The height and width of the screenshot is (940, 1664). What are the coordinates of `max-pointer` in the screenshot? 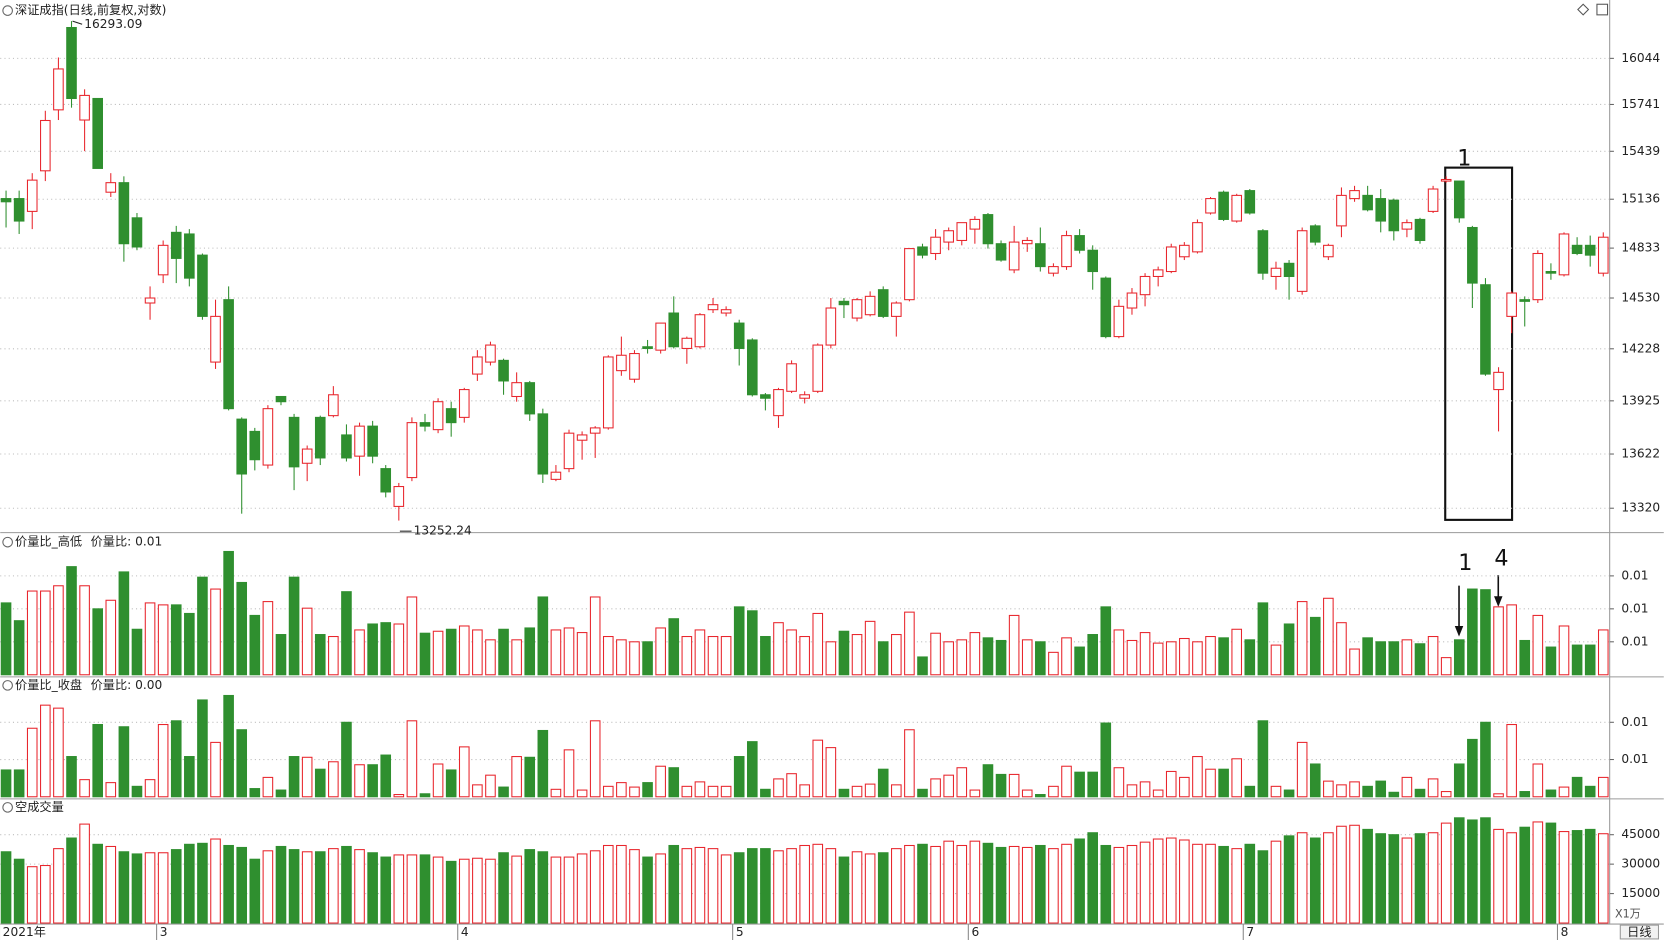 It's located at (77, 22).